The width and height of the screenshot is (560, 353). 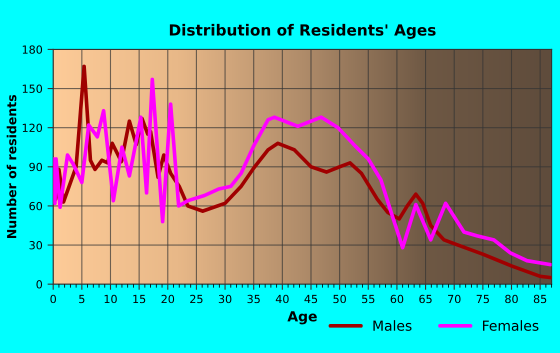 What do you see at coordinates (168, 299) in the screenshot?
I see `x-tick-label: 20` at bounding box center [168, 299].